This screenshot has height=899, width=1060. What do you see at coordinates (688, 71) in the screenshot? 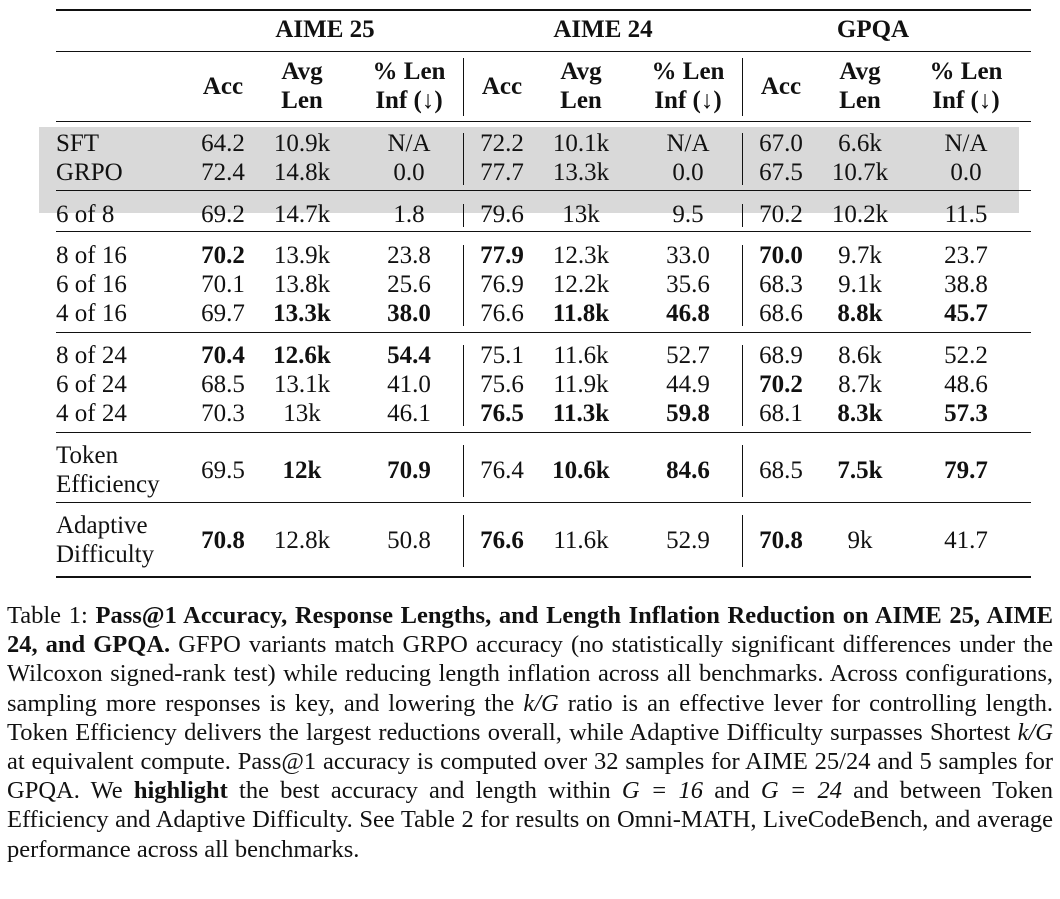
I see `subheader-1-2-l1: % Len` at bounding box center [688, 71].